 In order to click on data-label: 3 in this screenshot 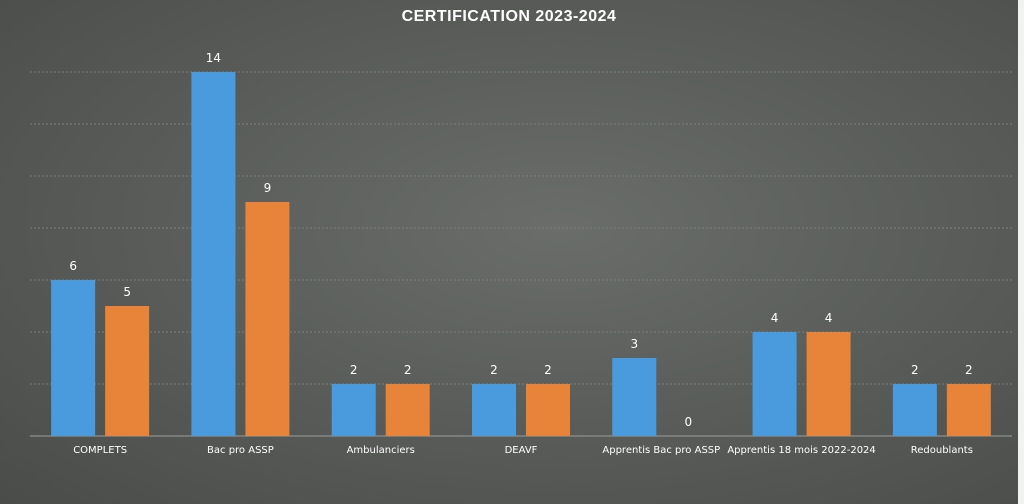, I will do `click(634, 344)`.